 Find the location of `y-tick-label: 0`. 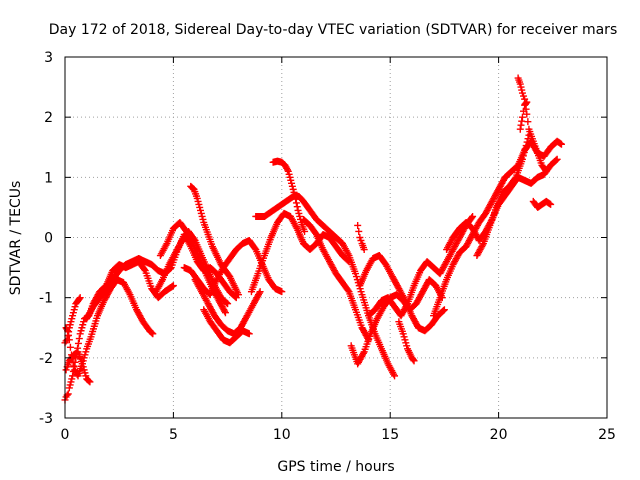

y-tick-label: 0 is located at coordinates (48, 239).